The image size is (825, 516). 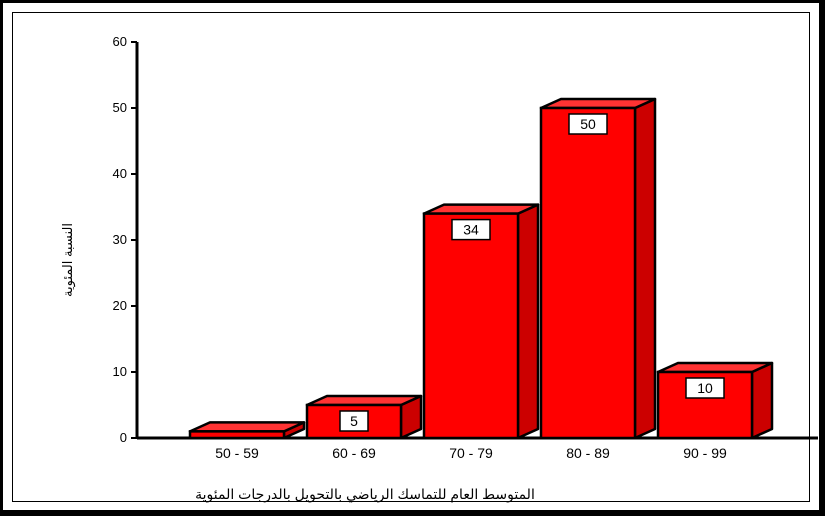 I want to click on y-tick-label: 0, so click(x=123, y=437).